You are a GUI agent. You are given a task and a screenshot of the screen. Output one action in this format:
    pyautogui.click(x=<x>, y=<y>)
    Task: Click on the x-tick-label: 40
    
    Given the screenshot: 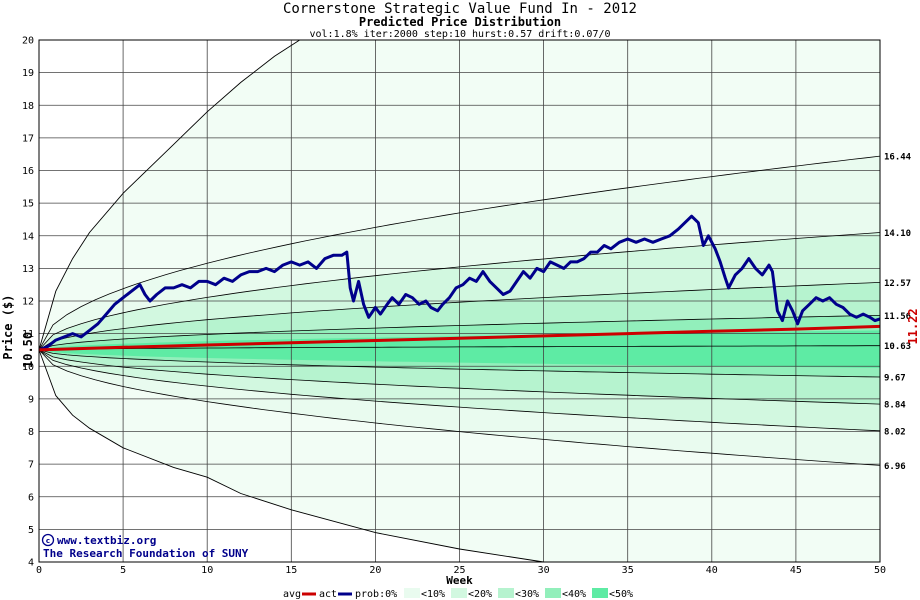 What is the action you would take?
    pyautogui.click(x=712, y=570)
    